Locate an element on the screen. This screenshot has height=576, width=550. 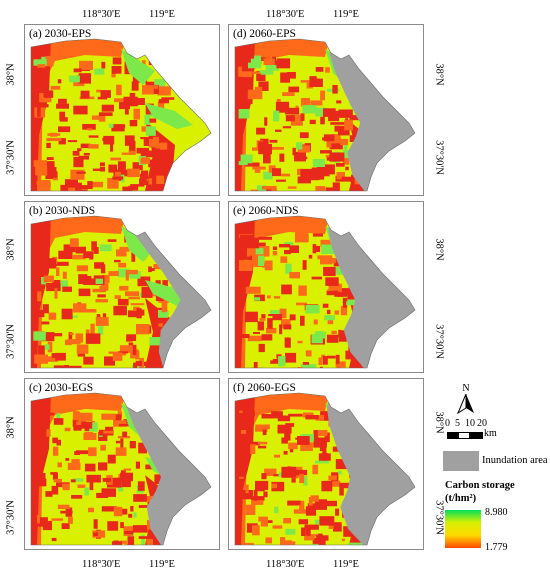
right-lat-label-38-row1: 38°N is located at coordinates (439, 74).